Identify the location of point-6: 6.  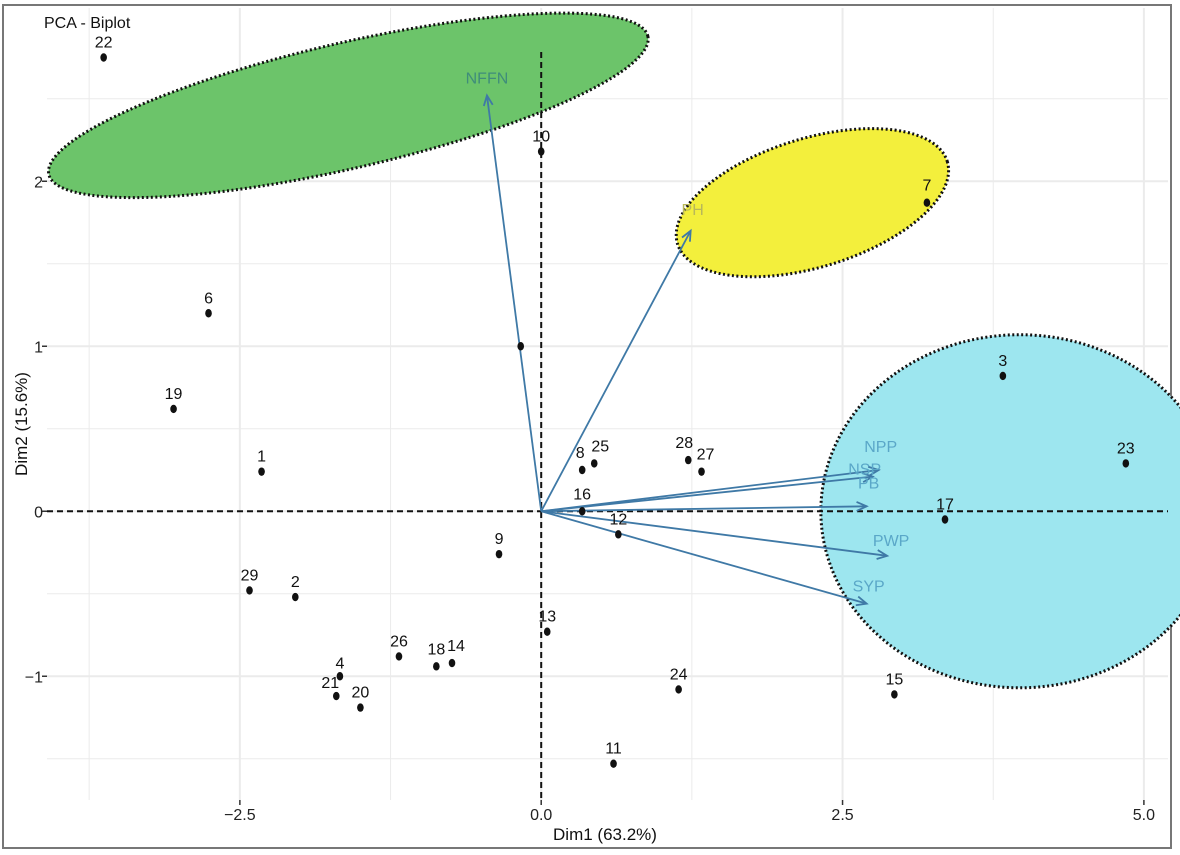
(208, 304).